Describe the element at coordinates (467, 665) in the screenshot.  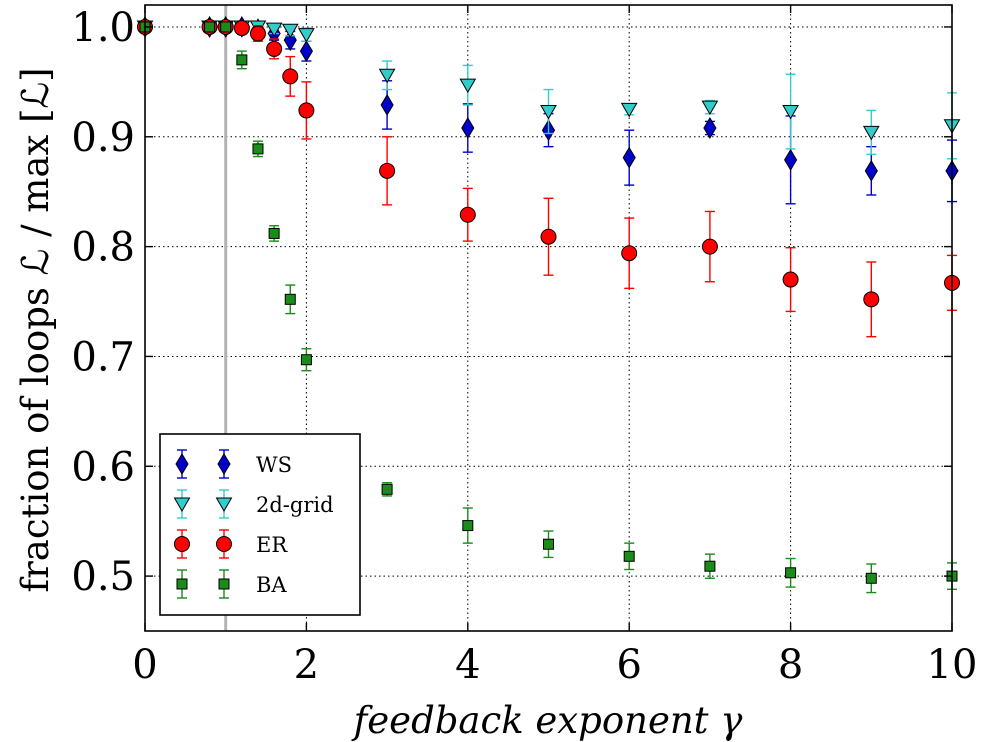
I see `x-tick-label: 4` at that location.